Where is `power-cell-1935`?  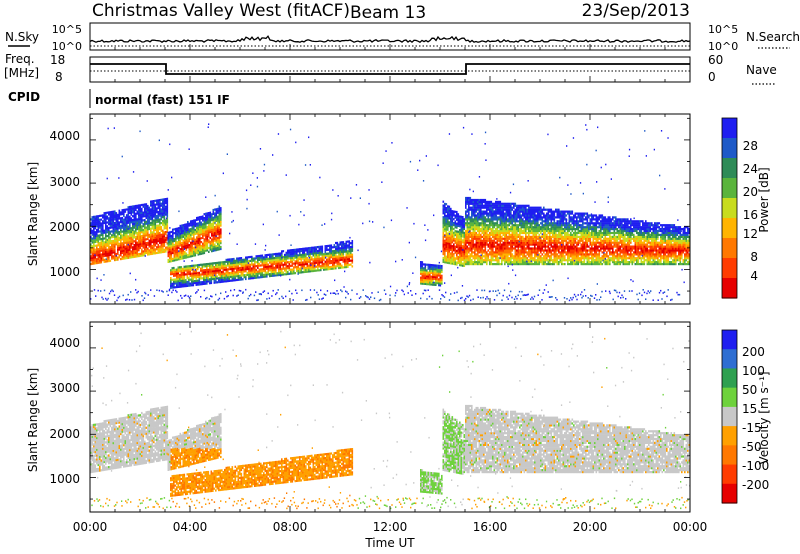 power-cell-1935 is located at coordinates (186, 282).